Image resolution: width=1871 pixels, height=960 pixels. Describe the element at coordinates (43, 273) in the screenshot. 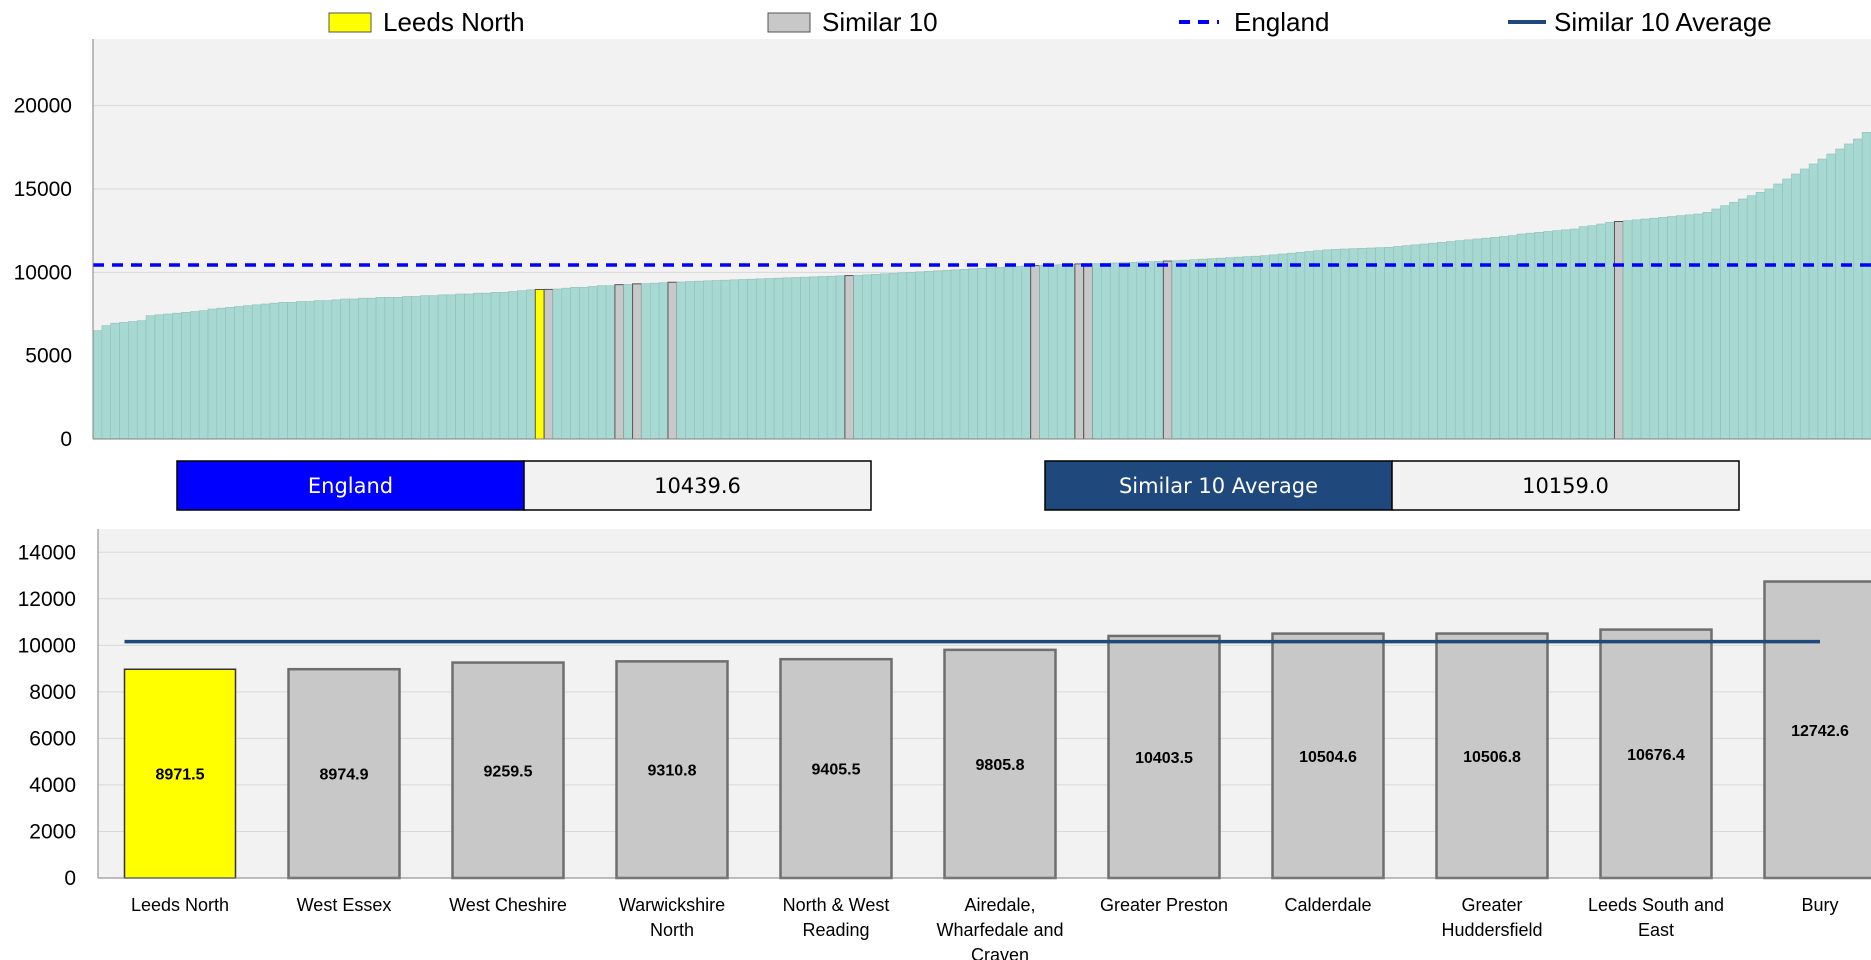

I see `top-y-tick-labels: 0 5000 10000 15000 20000` at that location.